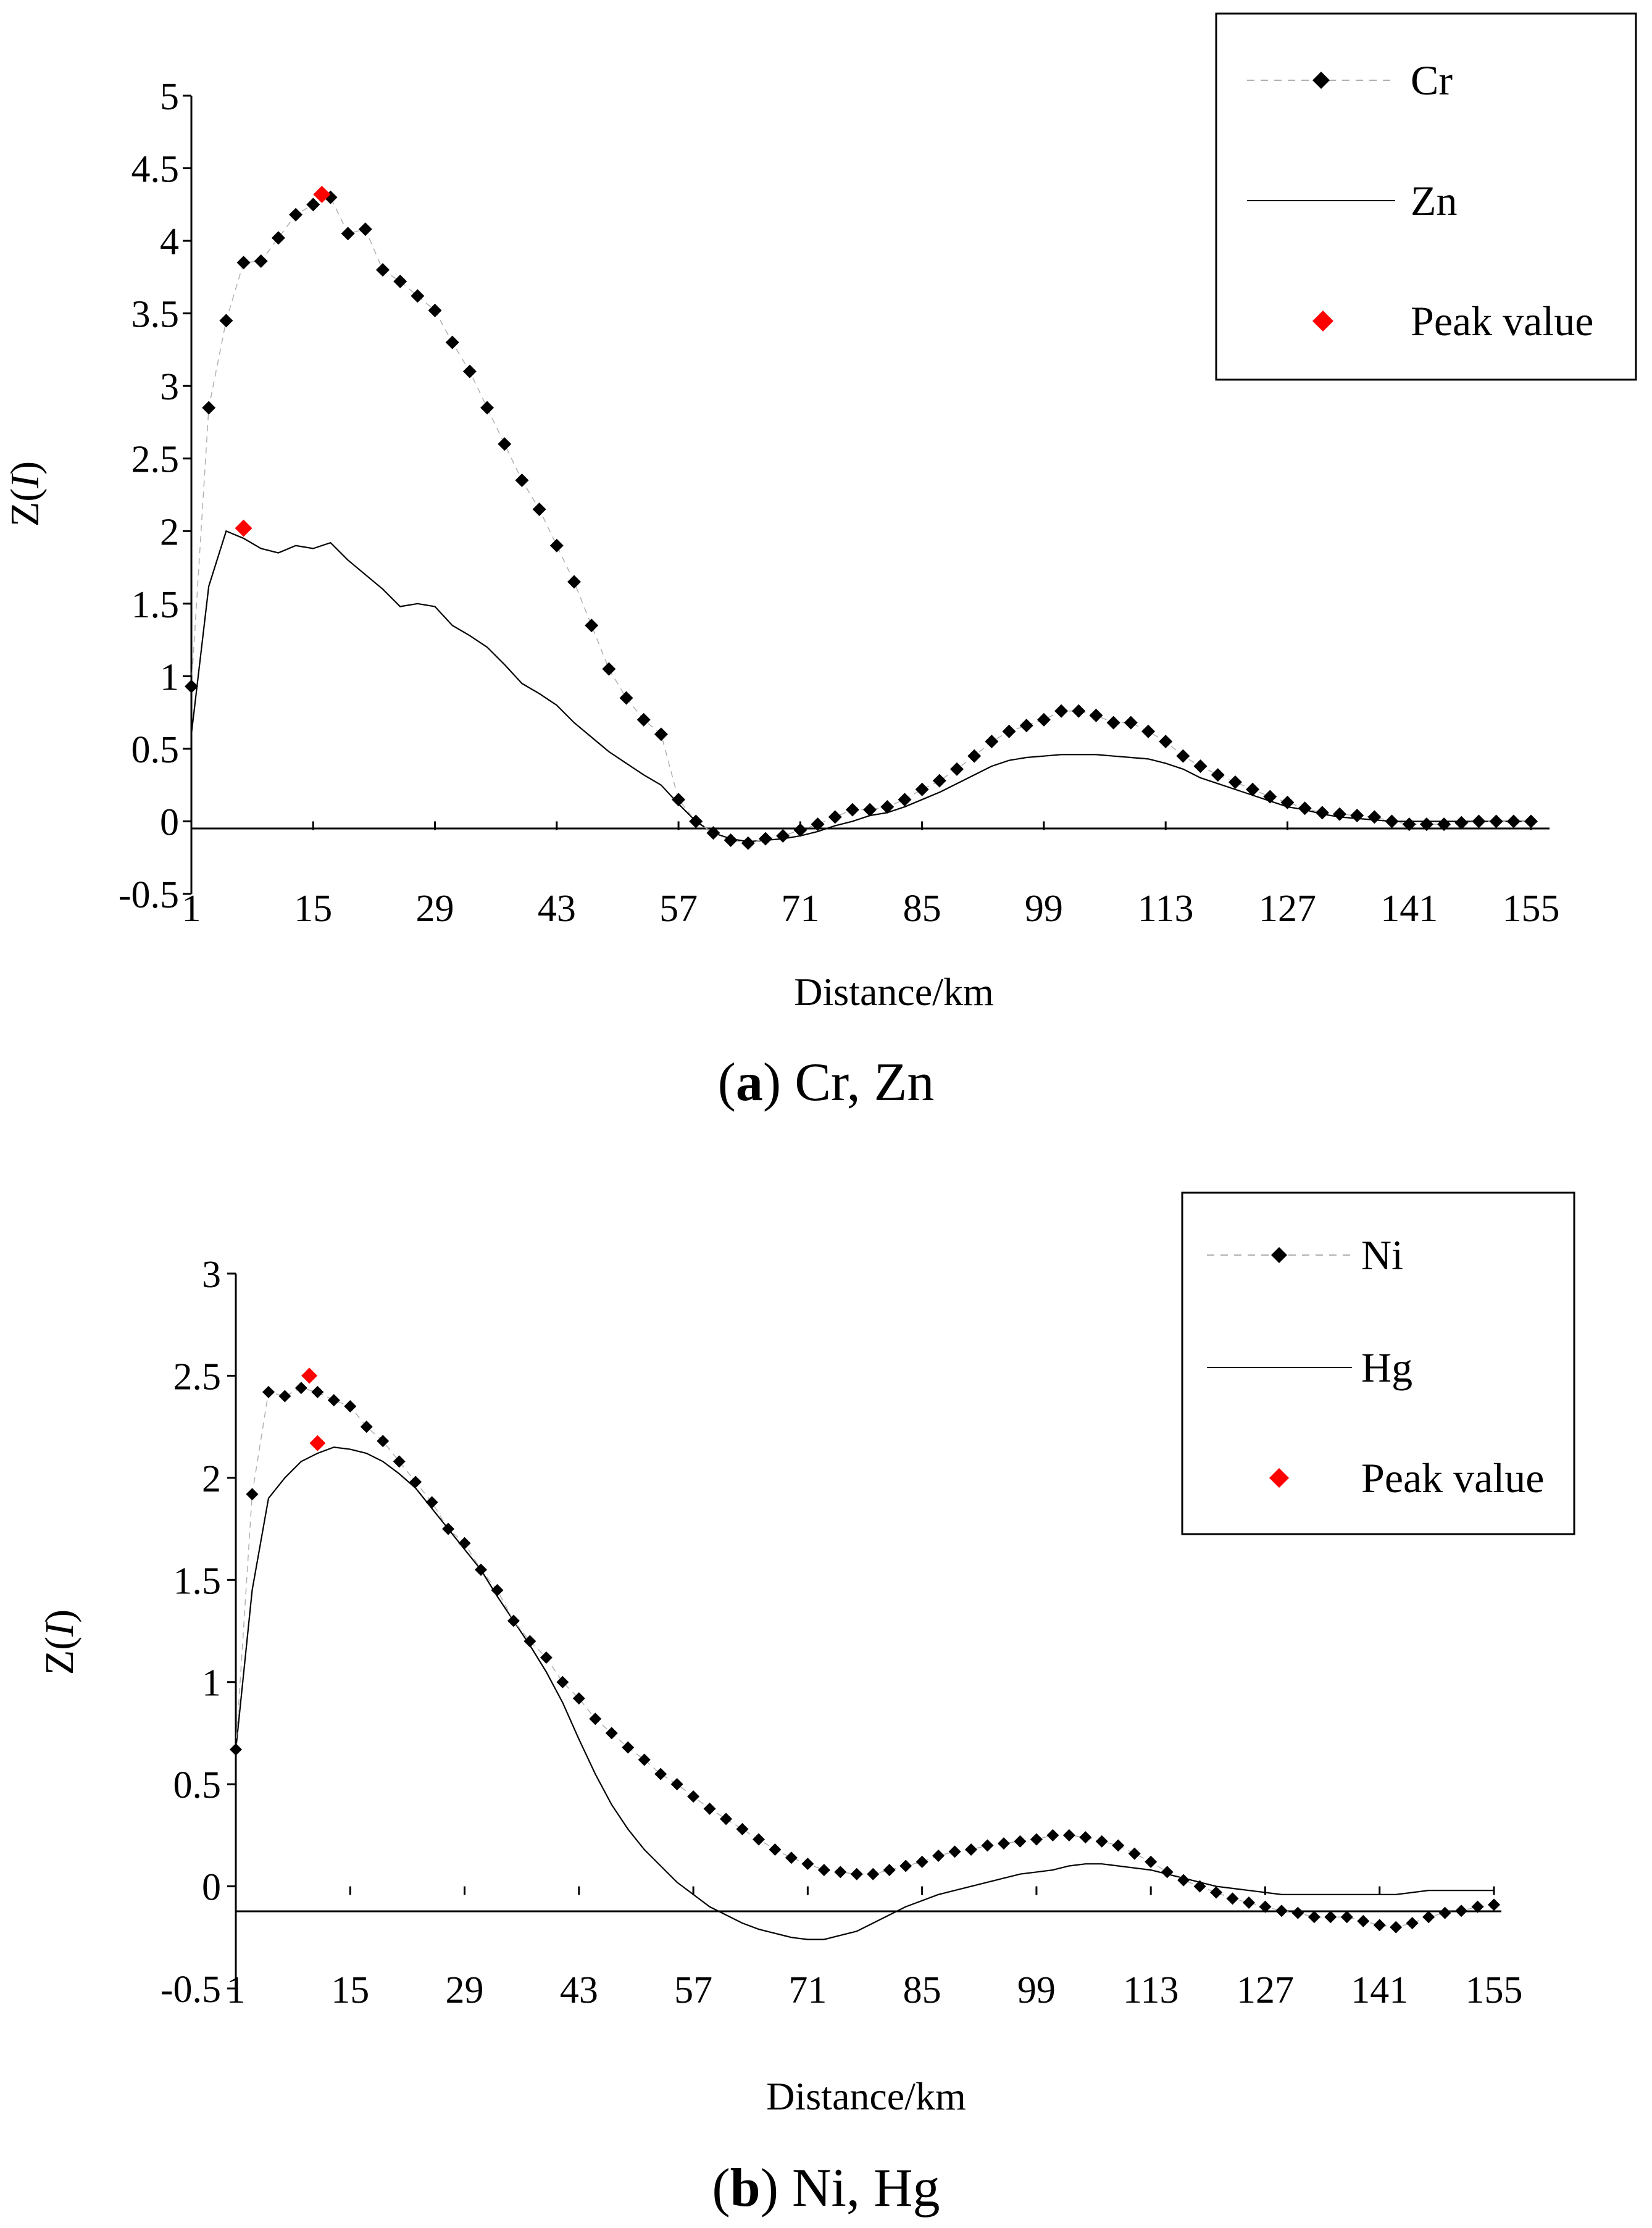  I want to click on y-axis-label: Z(I), so click(60, 1642).